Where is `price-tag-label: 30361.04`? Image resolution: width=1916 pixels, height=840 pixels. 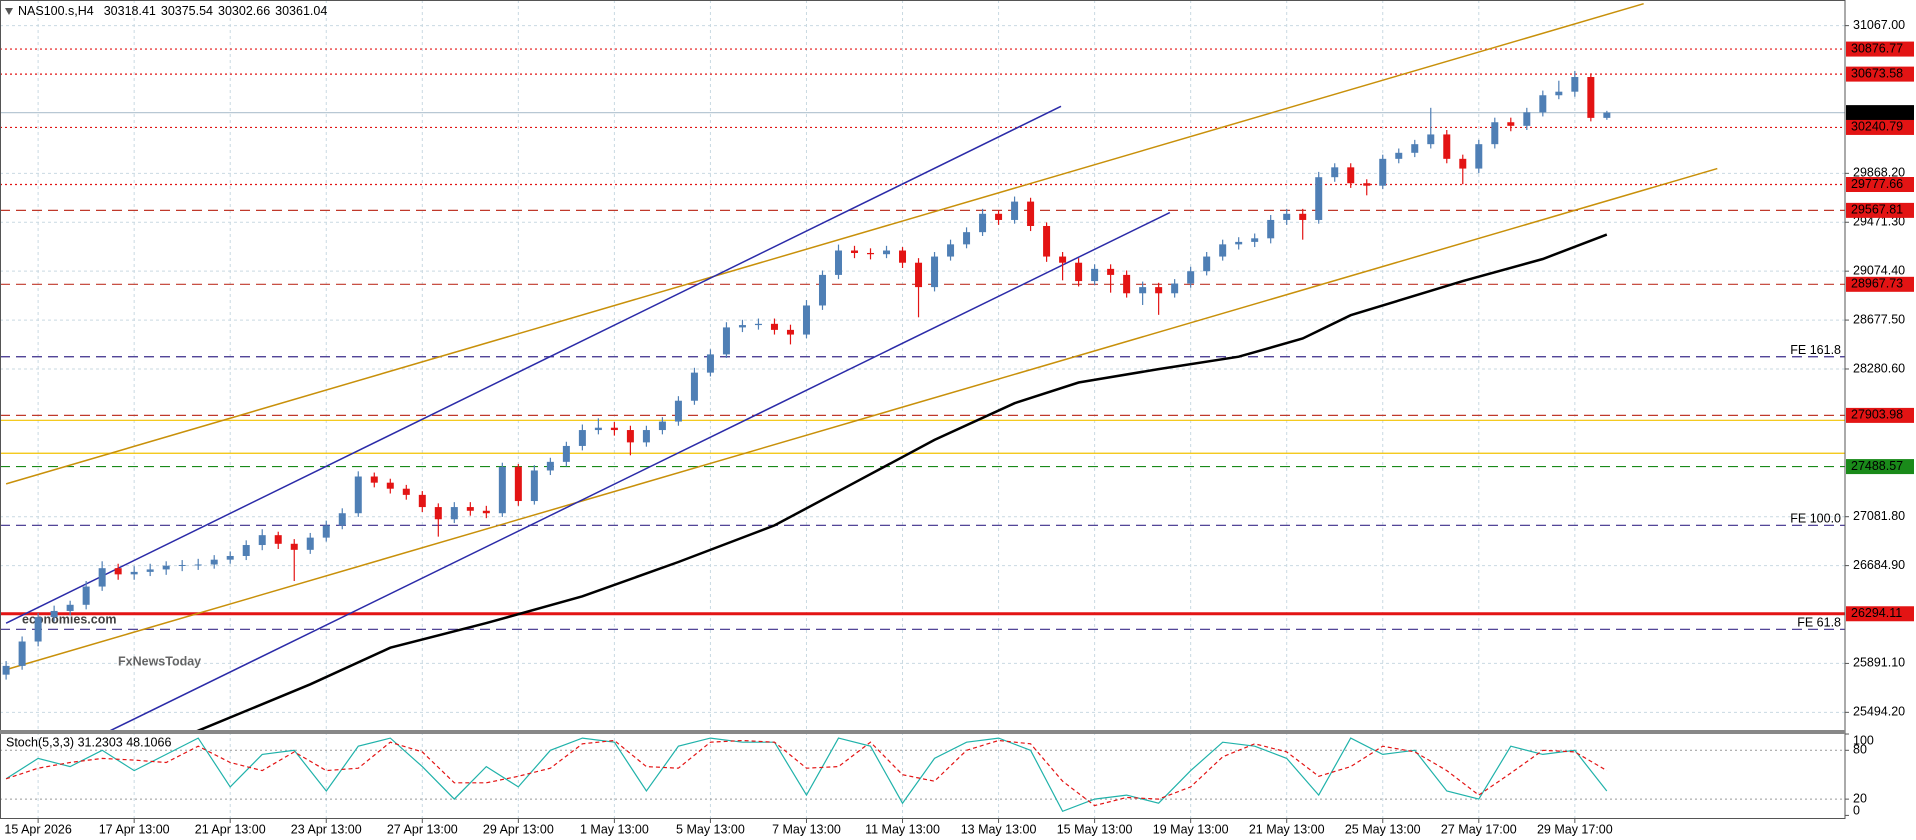
price-tag-label: 30361.04 is located at coordinates (1877, 112).